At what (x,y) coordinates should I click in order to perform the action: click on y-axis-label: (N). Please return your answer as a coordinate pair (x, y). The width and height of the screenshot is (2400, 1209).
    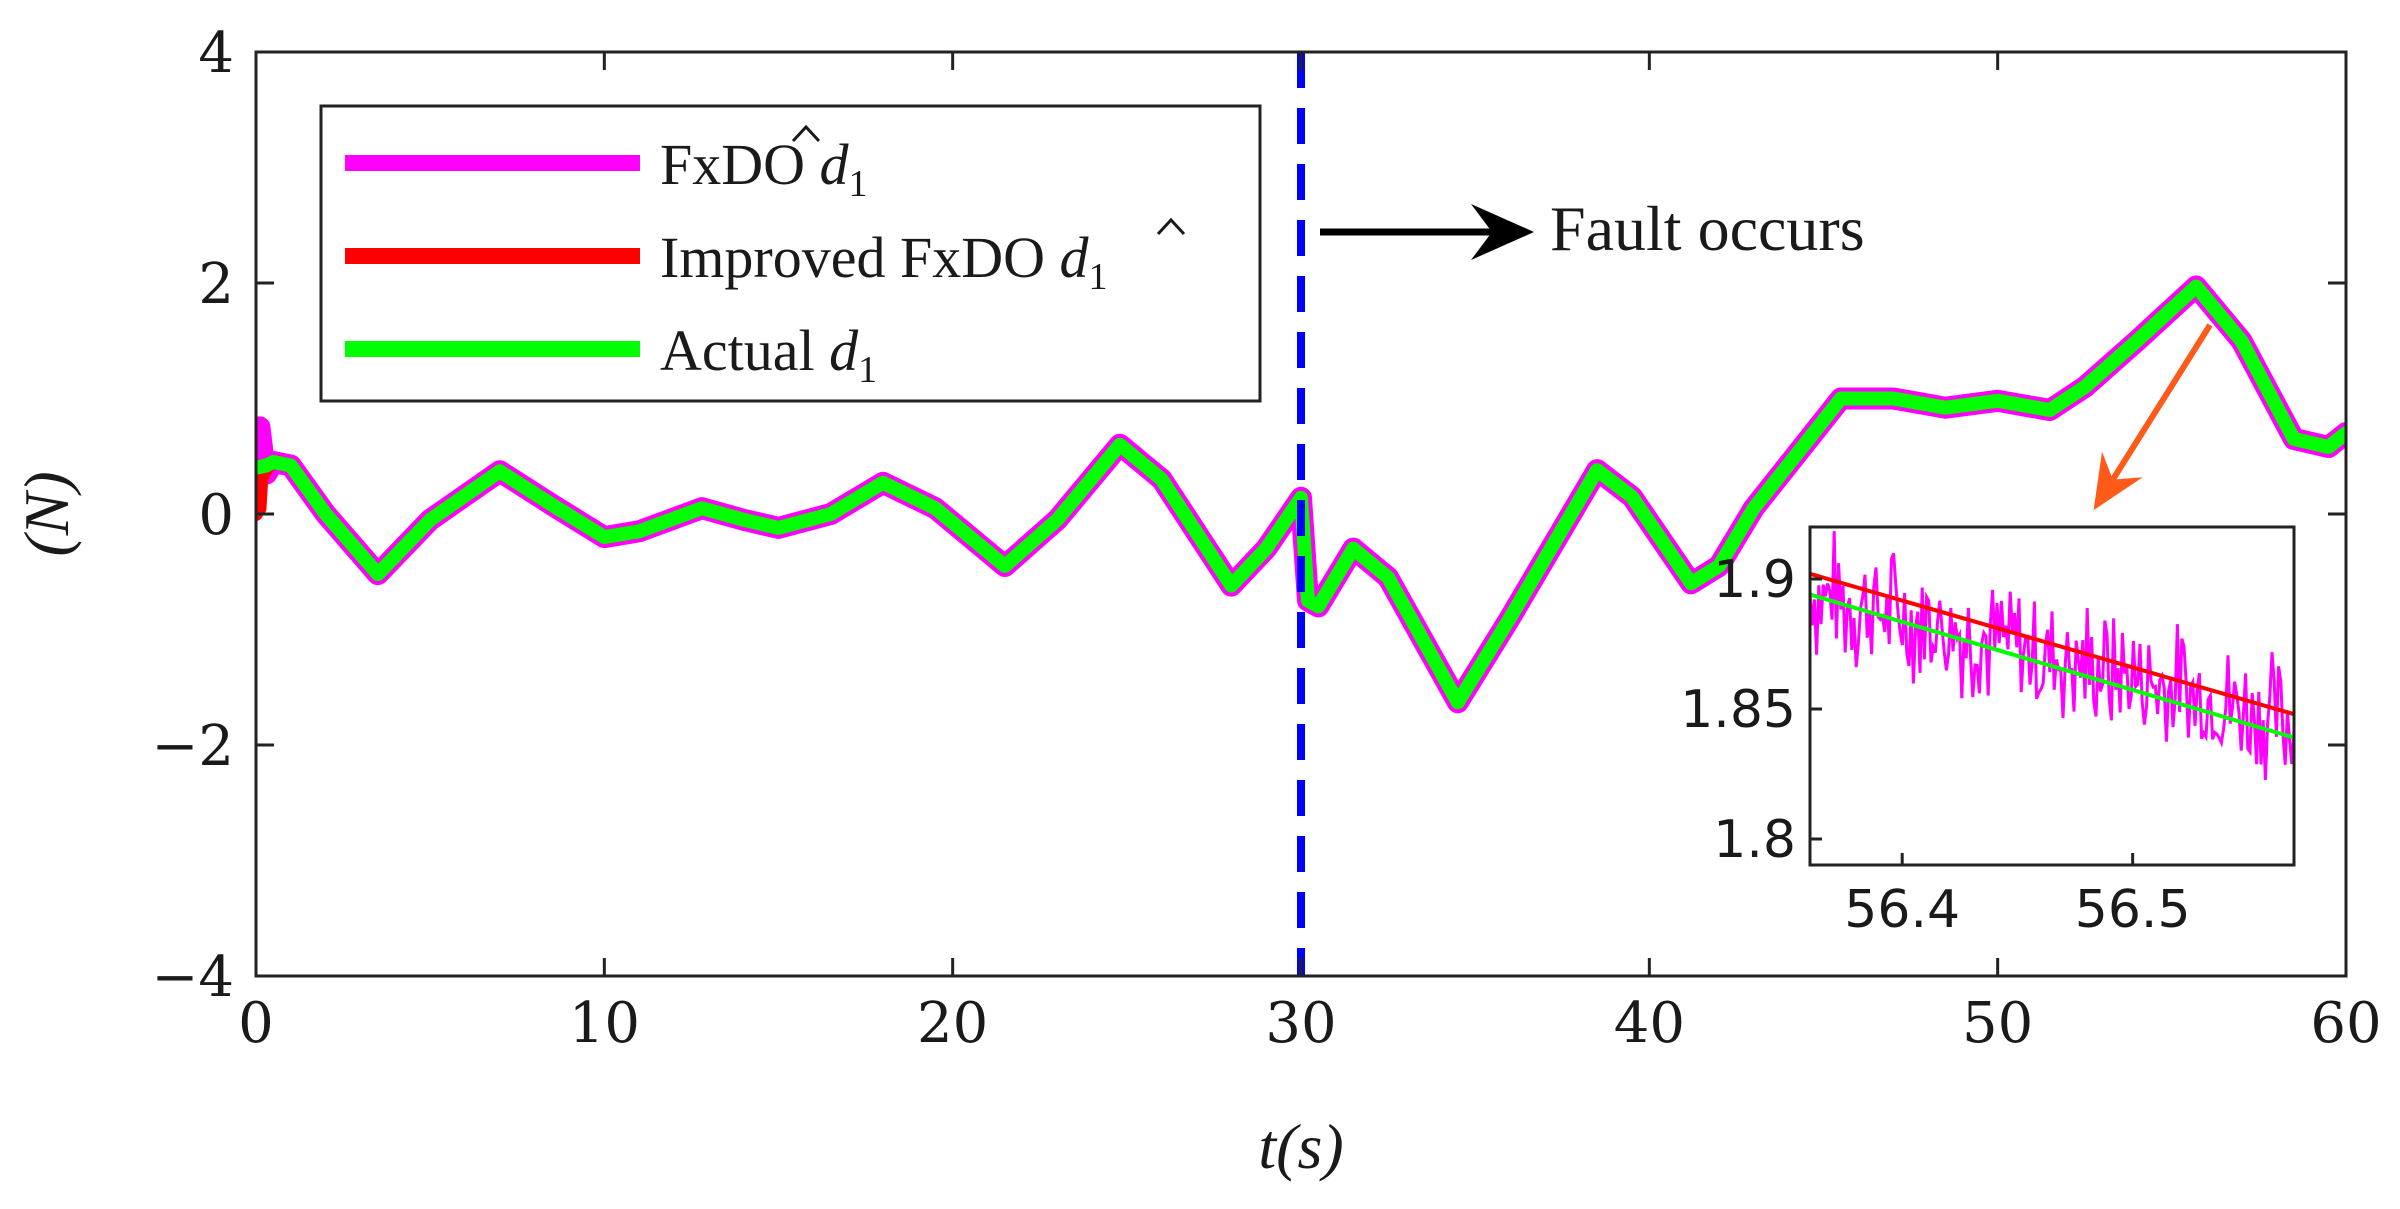
    Looking at the image, I should click on (46, 513).